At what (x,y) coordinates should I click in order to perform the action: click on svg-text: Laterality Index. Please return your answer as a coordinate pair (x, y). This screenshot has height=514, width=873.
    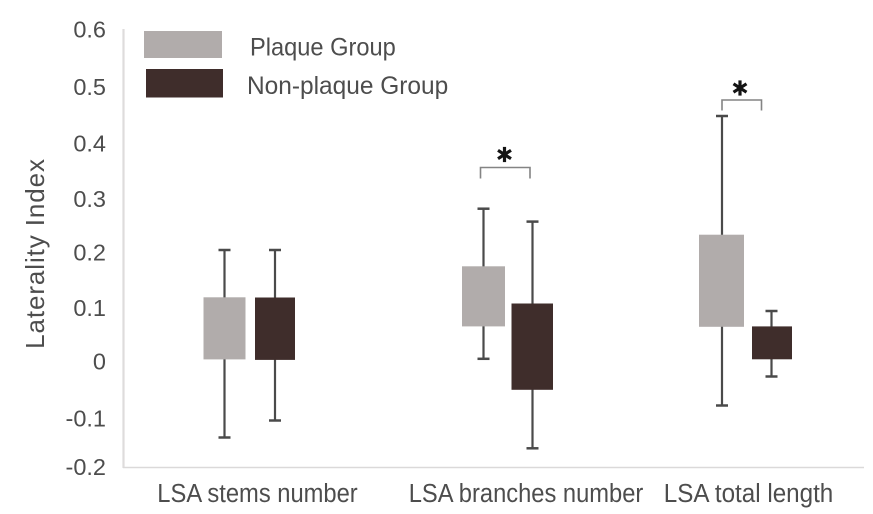
    Looking at the image, I should click on (35, 253).